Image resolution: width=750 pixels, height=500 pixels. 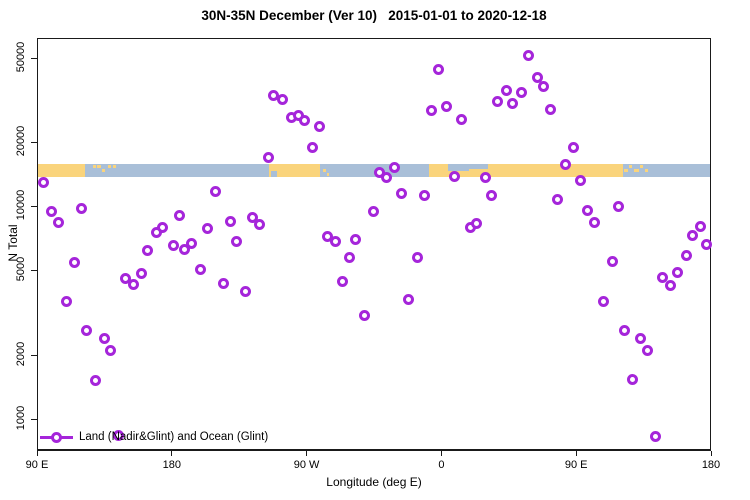 I want to click on ocean-detail, so click(x=273, y=174).